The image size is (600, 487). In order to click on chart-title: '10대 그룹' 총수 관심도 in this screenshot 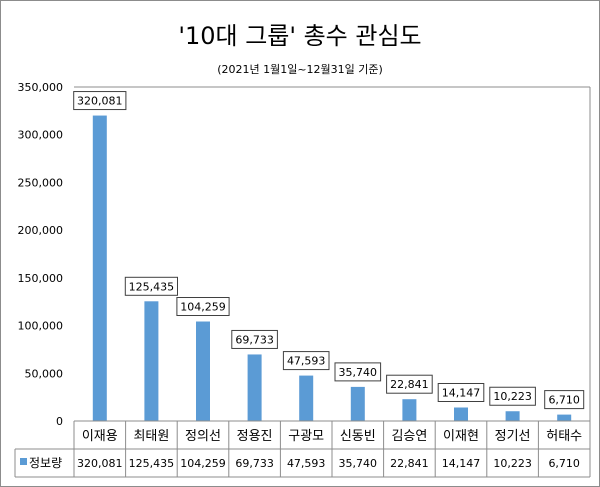, I will do `click(299, 36)`.